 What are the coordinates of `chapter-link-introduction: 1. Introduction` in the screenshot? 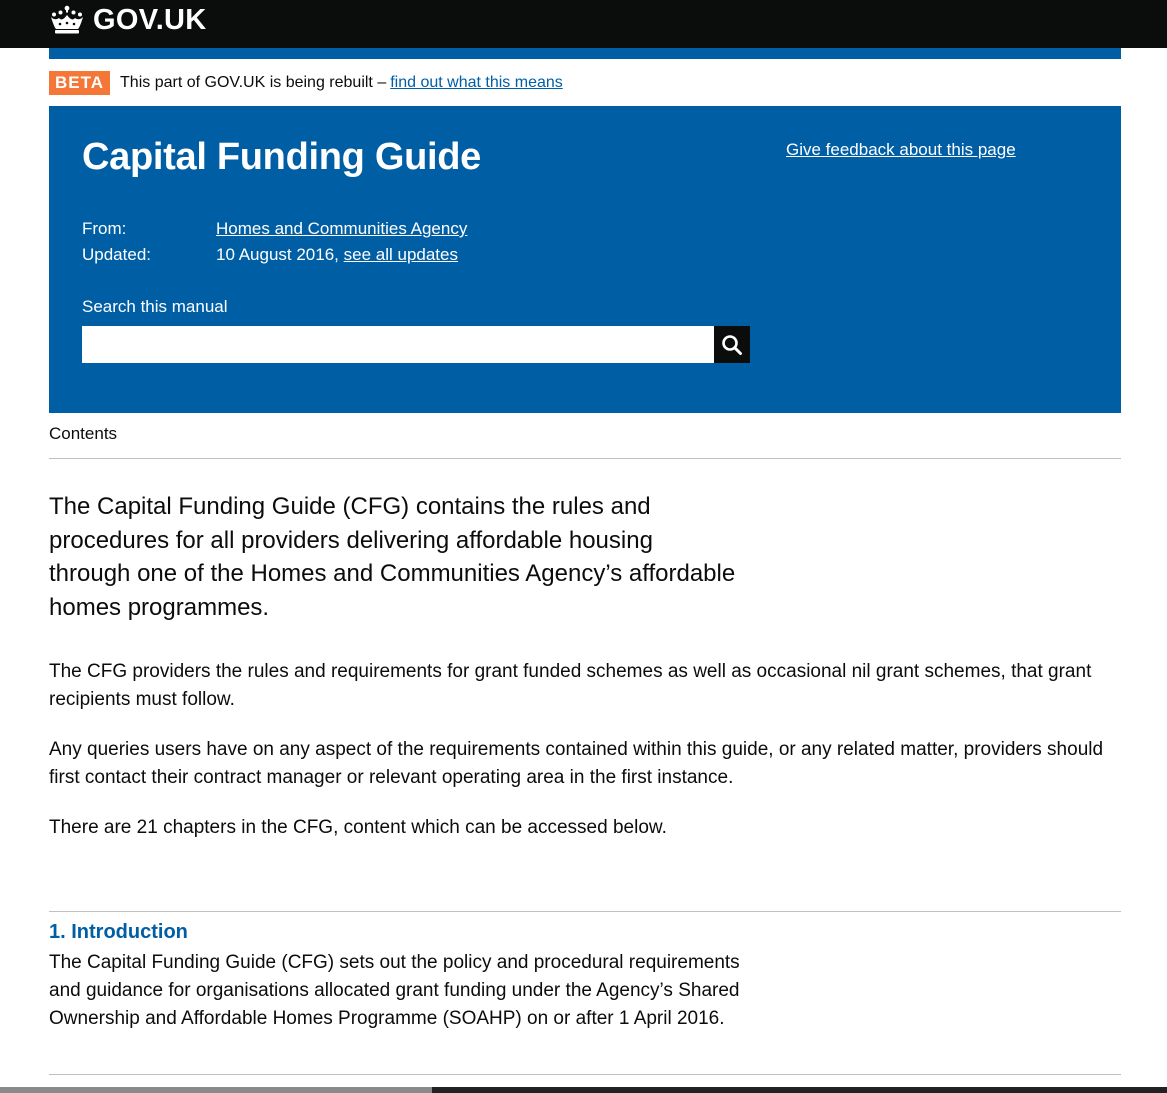 It's located at (118, 932).